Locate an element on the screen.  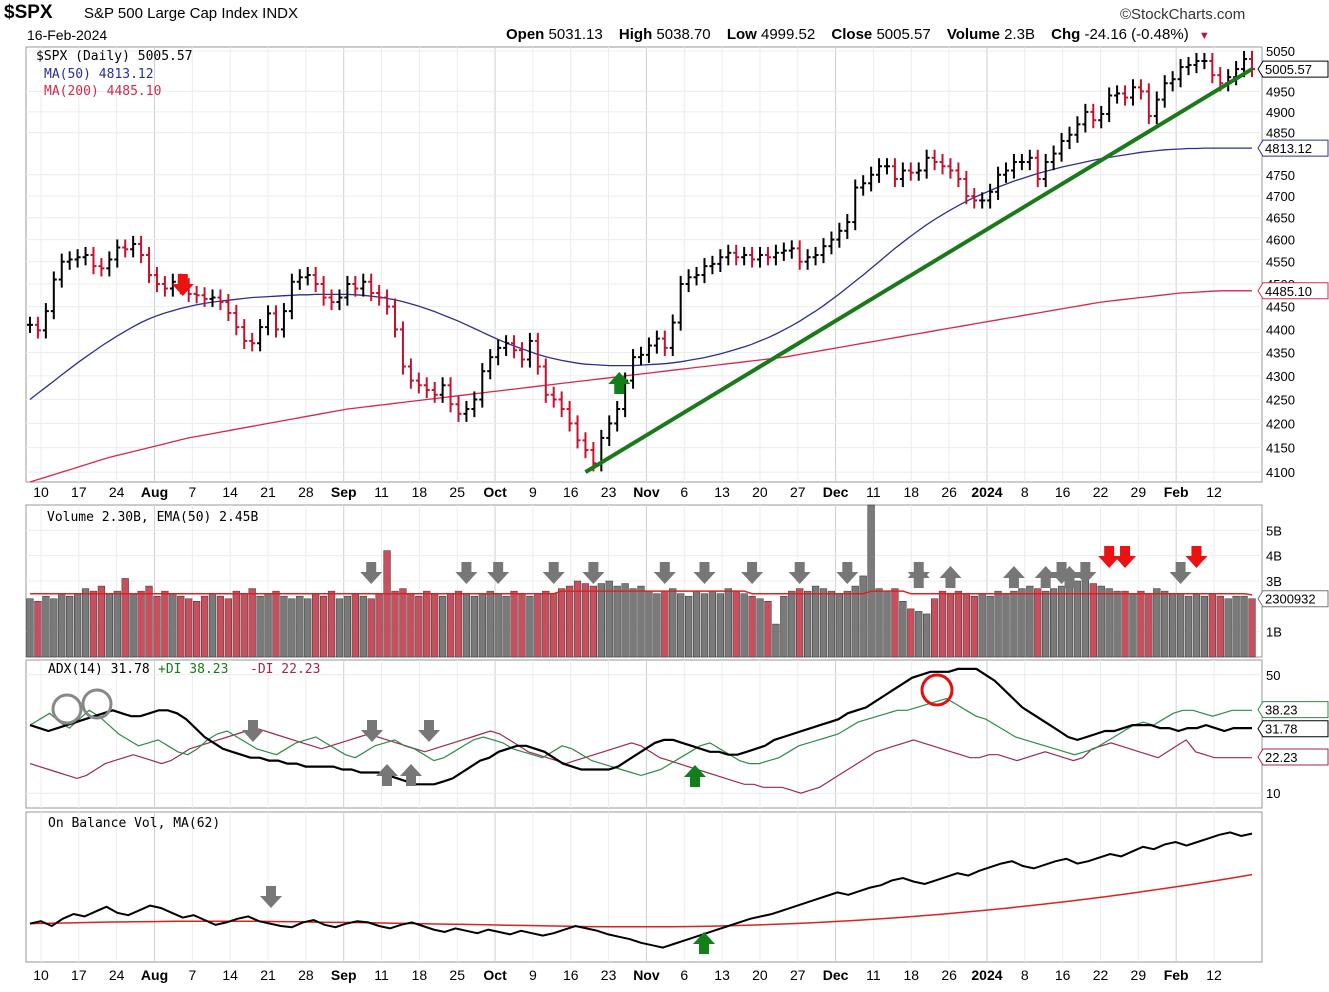
adx-line is located at coordinates (640, 726).